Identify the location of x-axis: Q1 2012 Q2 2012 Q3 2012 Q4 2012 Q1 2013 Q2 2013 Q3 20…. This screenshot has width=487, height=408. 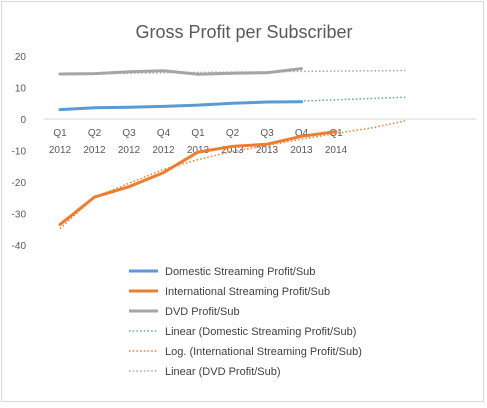
(198, 142).